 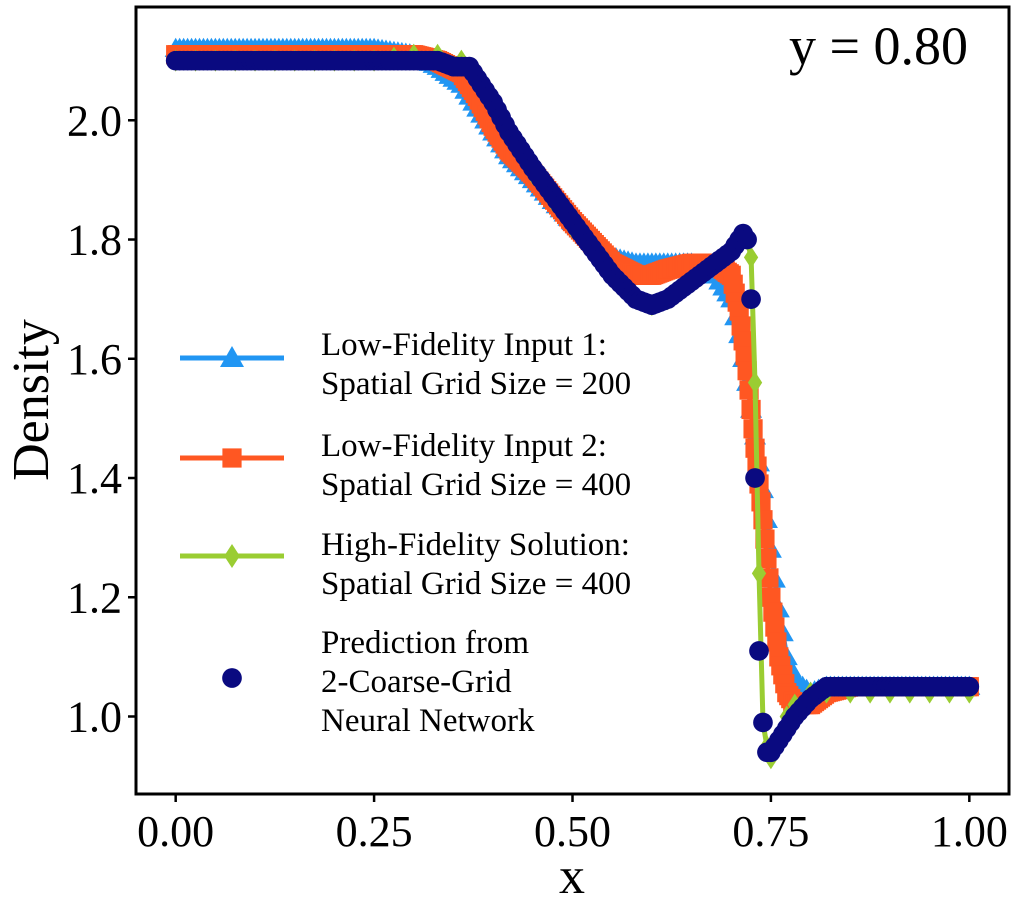 What do you see at coordinates (94, 478) in the screenshot?
I see `y-tick-label: 1.4` at bounding box center [94, 478].